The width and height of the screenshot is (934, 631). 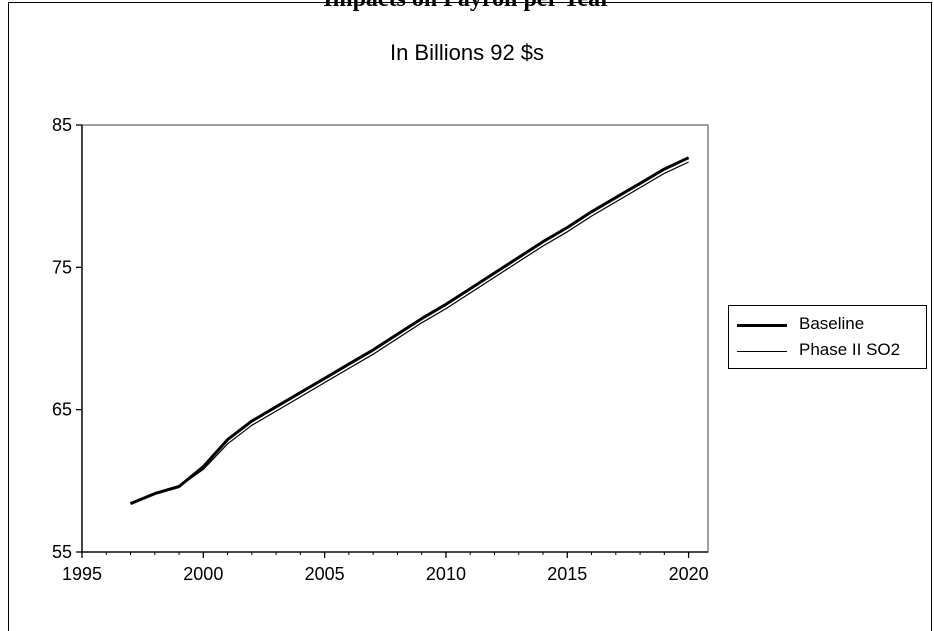 What do you see at coordinates (325, 574) in the screenshot?
I see `x-tick-label-2005: 2005` at bounding box center [325, 574].